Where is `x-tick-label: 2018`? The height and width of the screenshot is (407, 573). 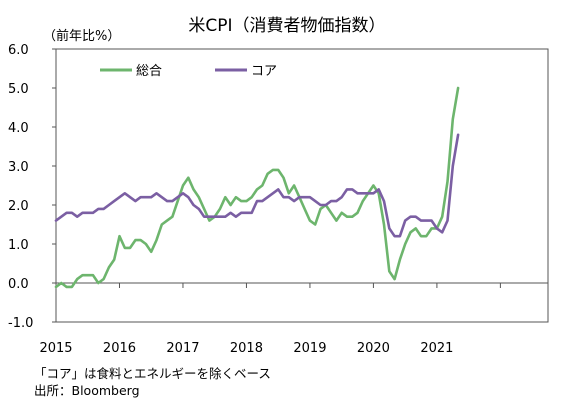 x-tick-label: 2018 is located at coordinates (246, 348).